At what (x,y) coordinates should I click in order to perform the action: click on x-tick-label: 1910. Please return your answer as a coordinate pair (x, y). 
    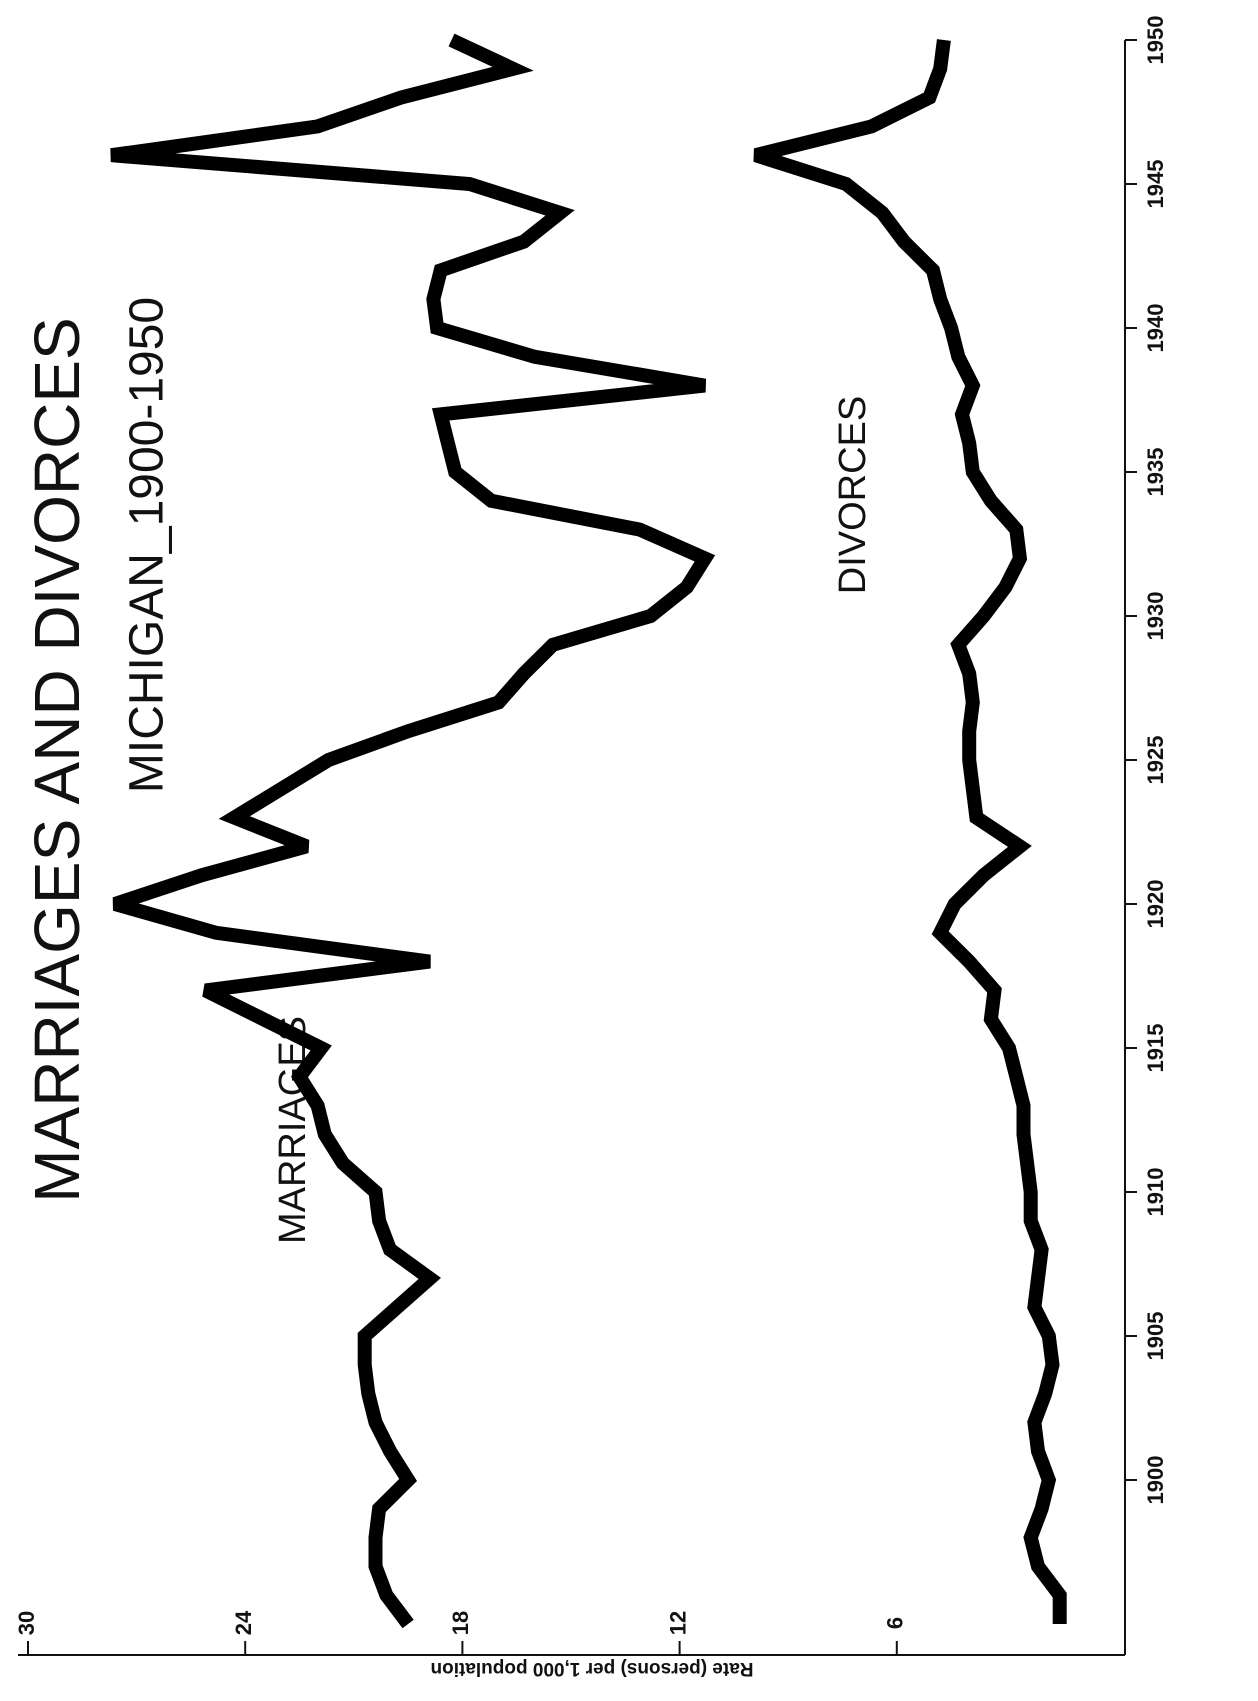
    Looking at the image, I should click on (1155, 1192).